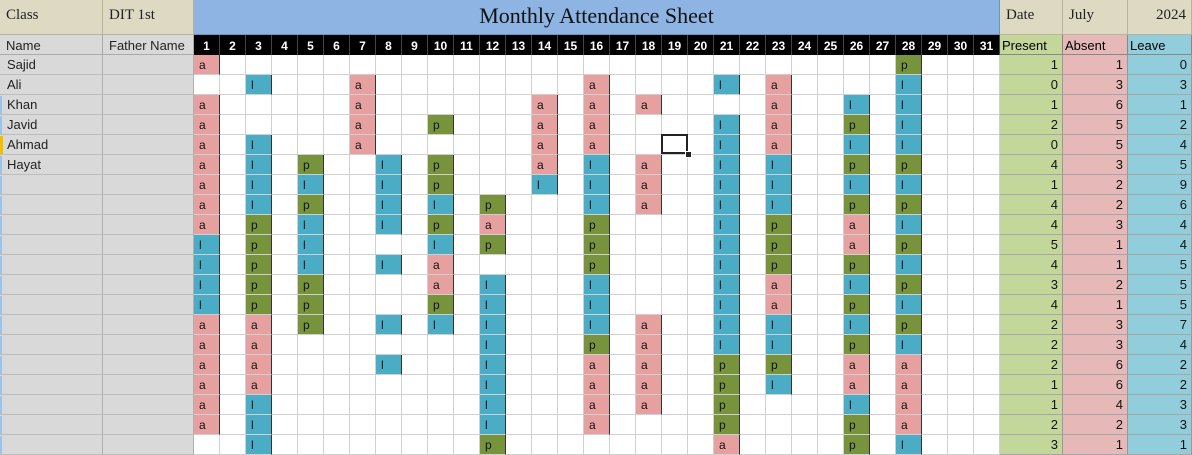  I want to click on student-name-cell: Khan, so click(51, 105).